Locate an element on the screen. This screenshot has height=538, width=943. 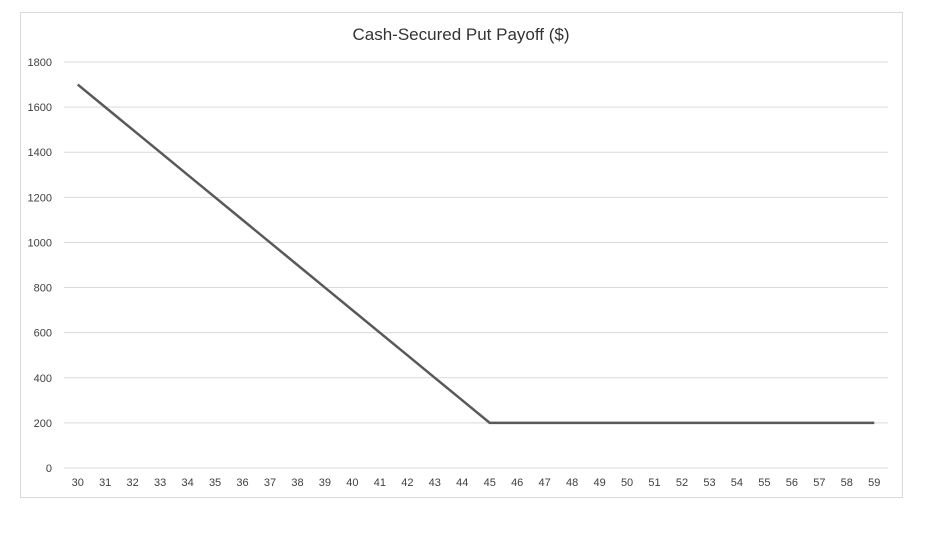
x-tick-label: 59 is located at coordinates (874, 483).